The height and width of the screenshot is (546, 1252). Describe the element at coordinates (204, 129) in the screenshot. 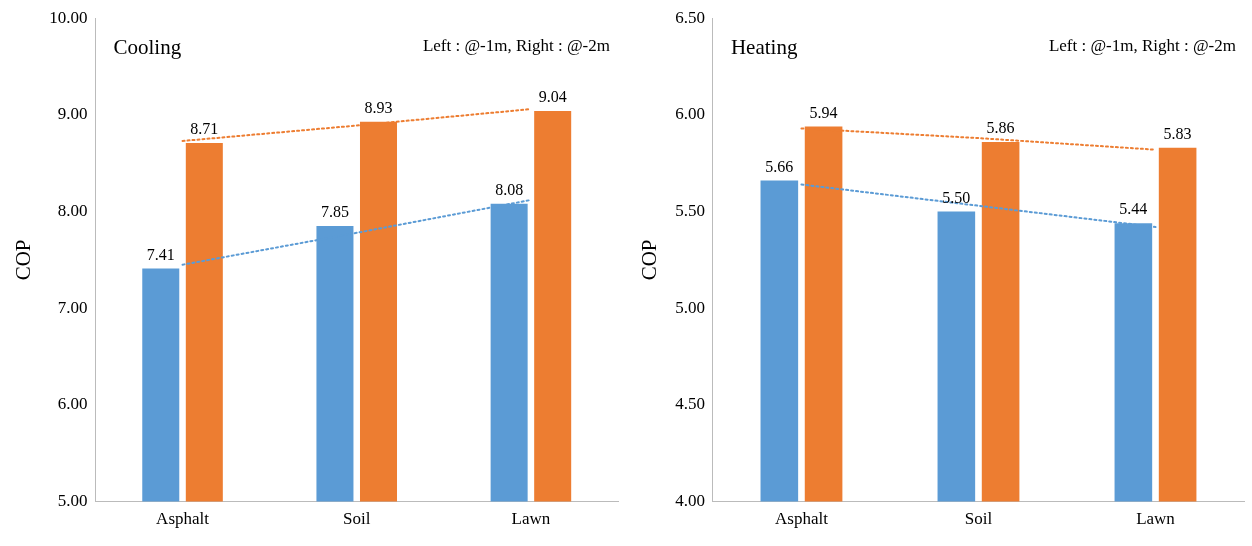

I see `data-label: 8.71` at that location.